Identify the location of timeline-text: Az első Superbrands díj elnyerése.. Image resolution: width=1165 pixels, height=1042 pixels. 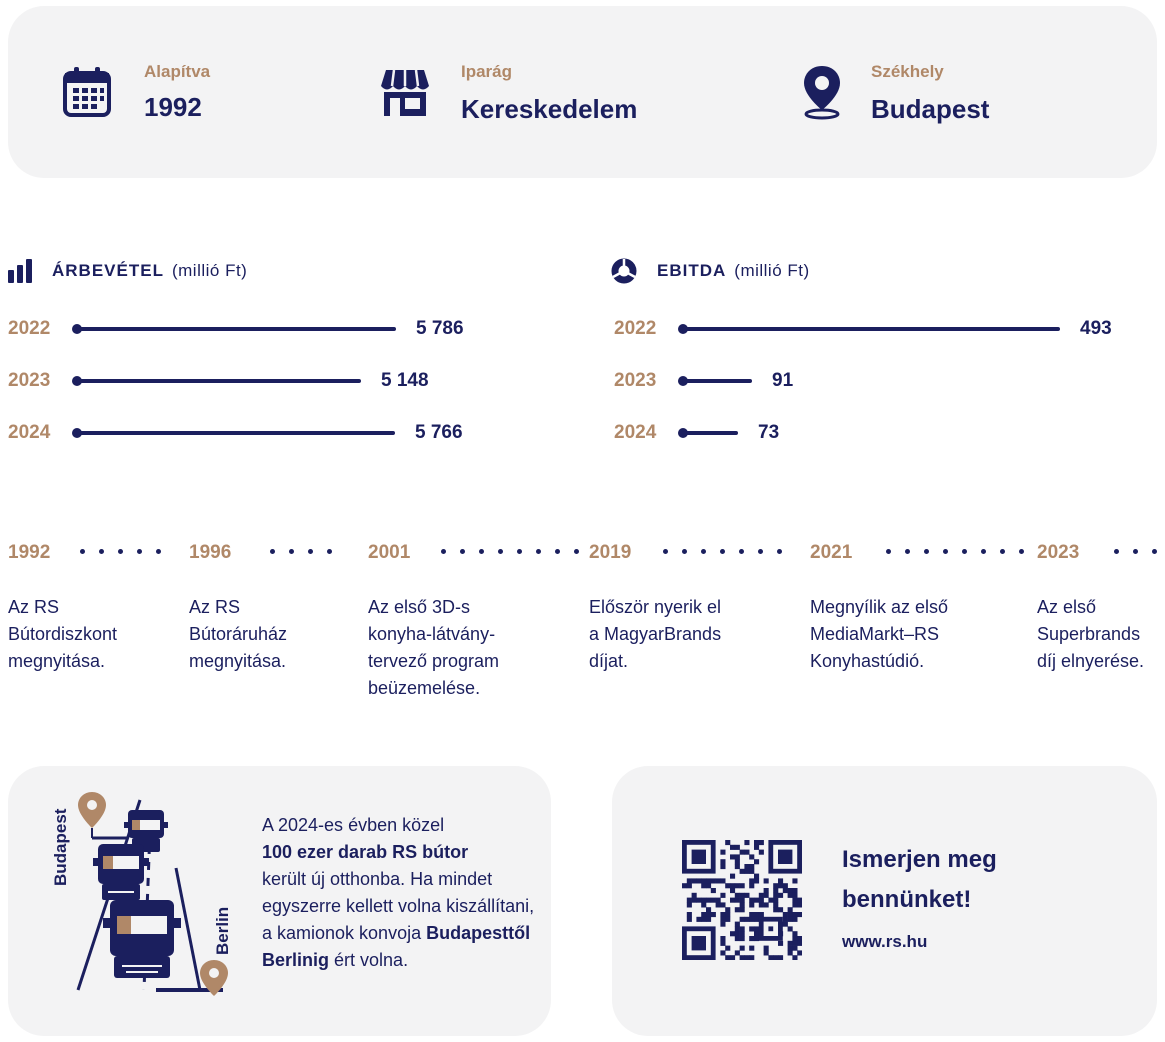
(1090, 634).